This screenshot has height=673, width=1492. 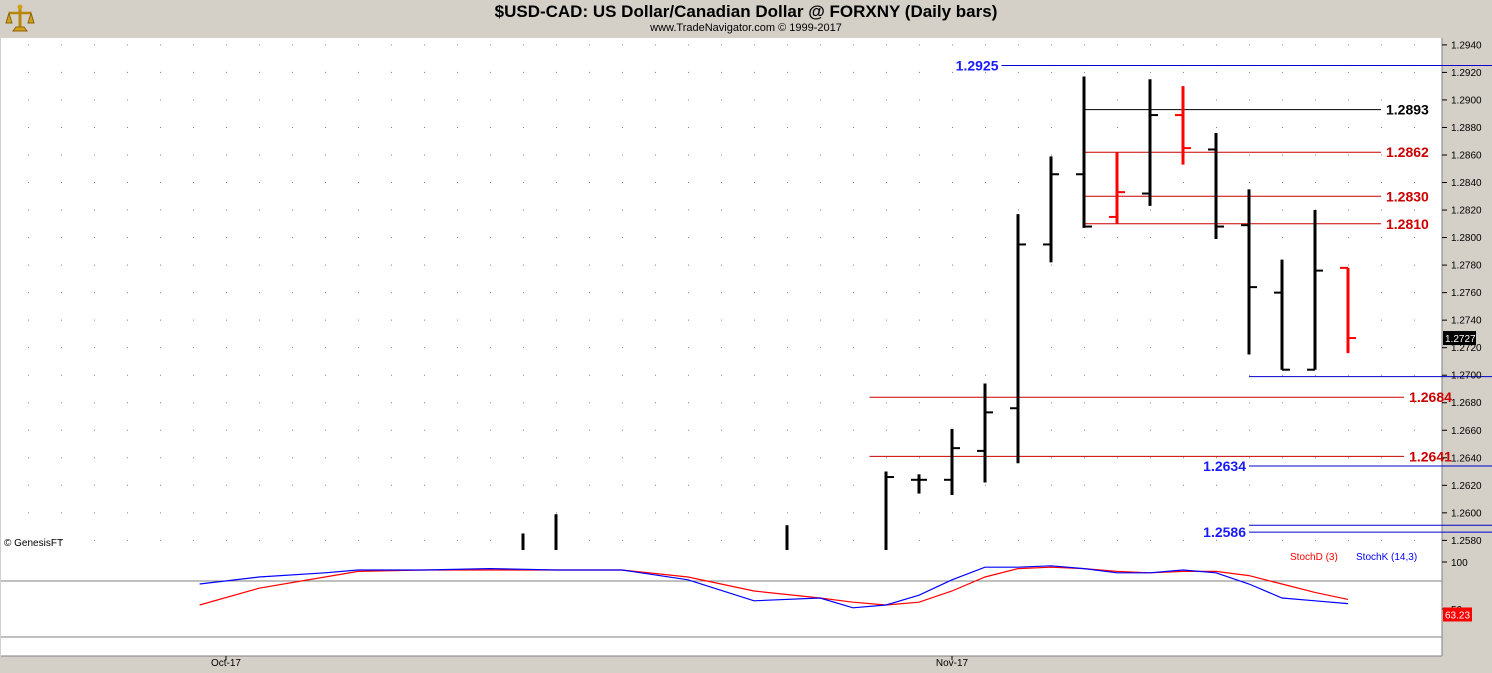 I want to click on price-tick-label: 1.2760, so click(x=1466, y=293).